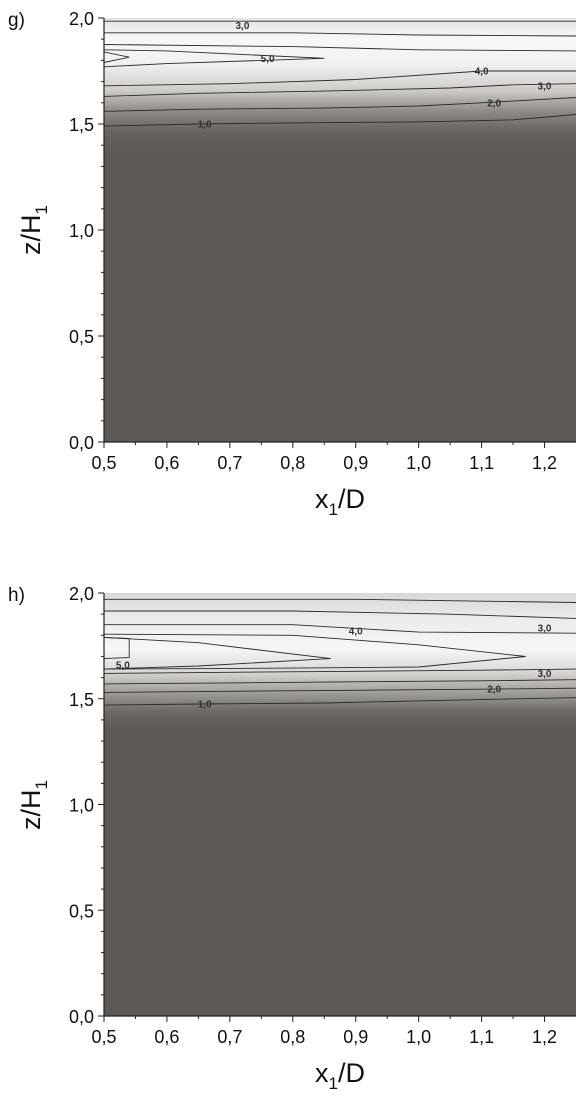 This screenshot has width=577, height=1106. Describe the element at coordinates (81, 231) in the screenshot. I see `y-tick-label-g-2: 1,0` at that location.